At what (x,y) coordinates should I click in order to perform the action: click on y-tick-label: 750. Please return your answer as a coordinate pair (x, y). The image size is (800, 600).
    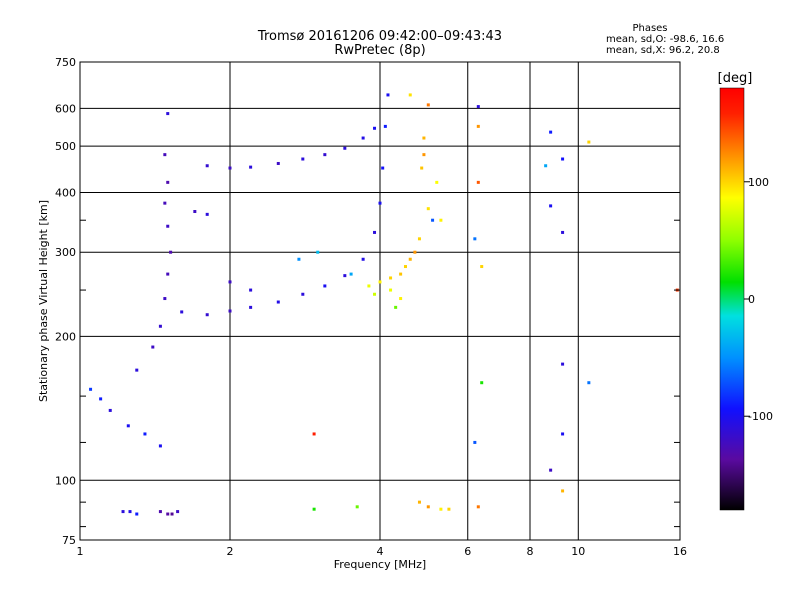
    Looking at the image, I should click on (65, 62).